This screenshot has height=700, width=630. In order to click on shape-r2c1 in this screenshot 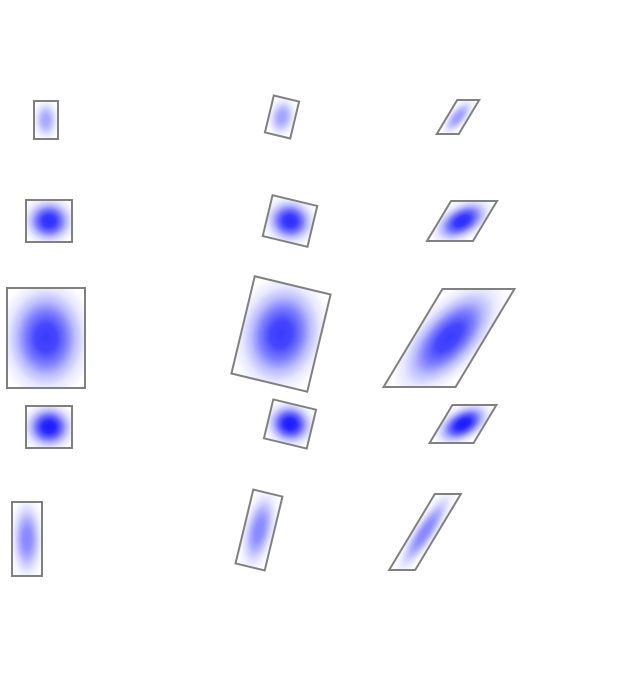, I will do `click(49, 221)`.